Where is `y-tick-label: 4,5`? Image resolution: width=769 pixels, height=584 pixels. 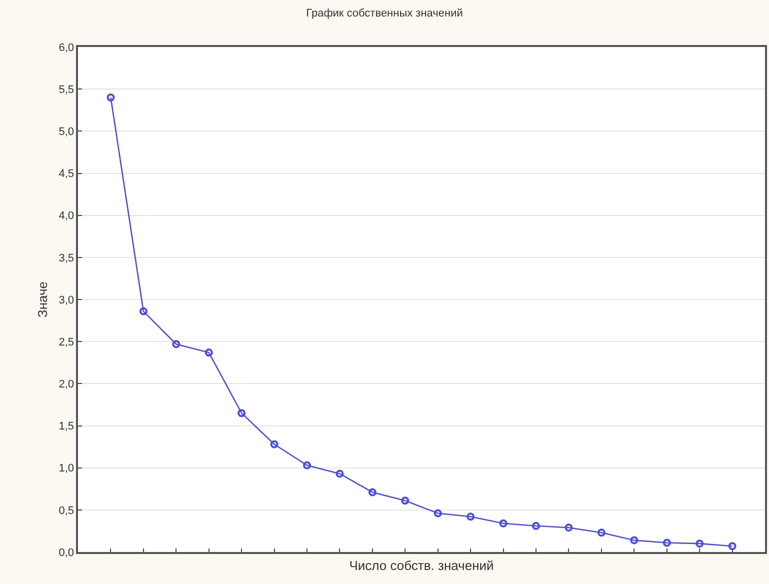 y-tick-label: 4,5 is located at coordinates (66, 174).